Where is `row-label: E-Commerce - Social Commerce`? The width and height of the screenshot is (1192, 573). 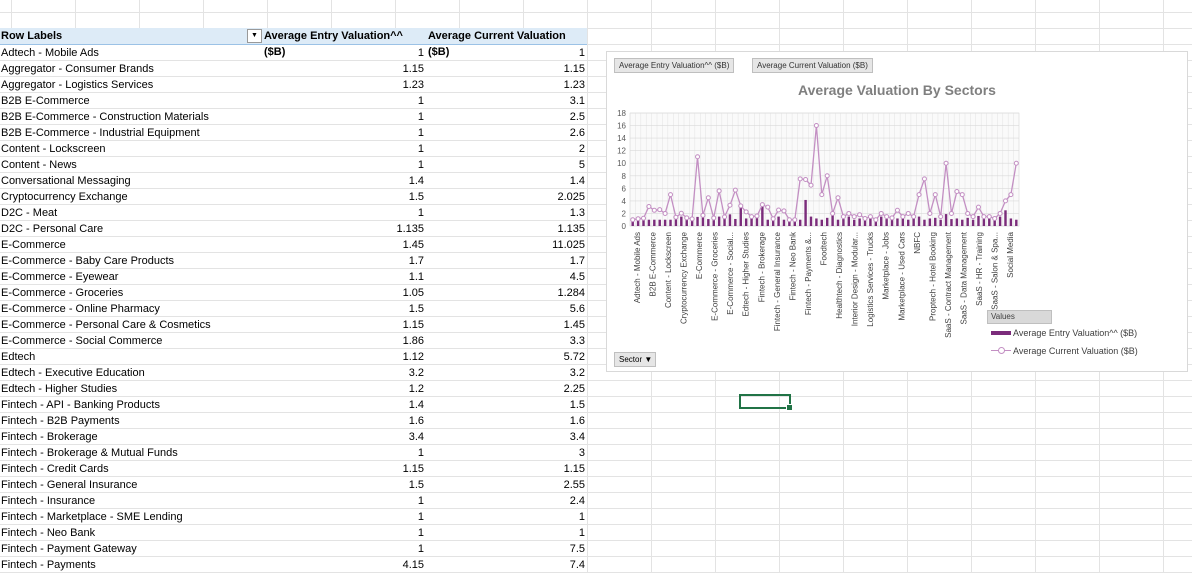
row-label: E-Commerce - Social Commerce is located at coordinates (82, 341).